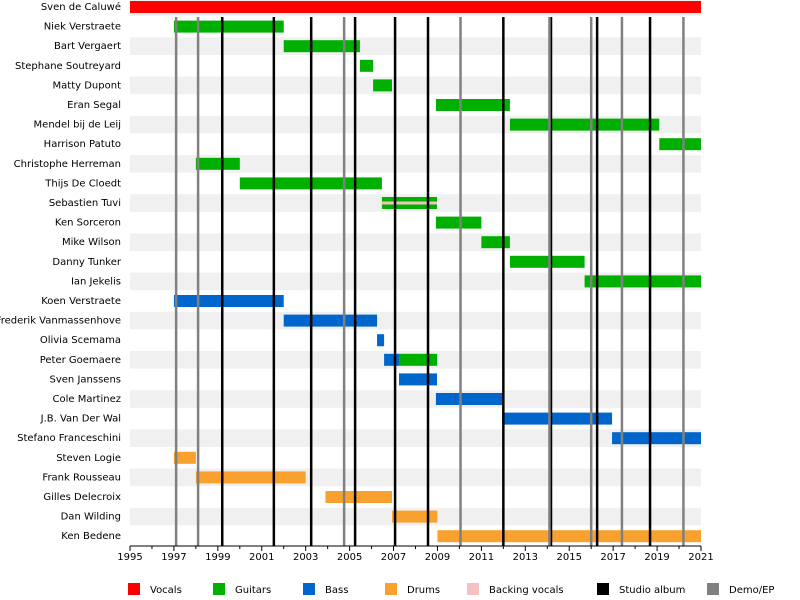 This screenshot has width=800, height=600. I want to click on x-tick-label: 2007, so click(393, 557).